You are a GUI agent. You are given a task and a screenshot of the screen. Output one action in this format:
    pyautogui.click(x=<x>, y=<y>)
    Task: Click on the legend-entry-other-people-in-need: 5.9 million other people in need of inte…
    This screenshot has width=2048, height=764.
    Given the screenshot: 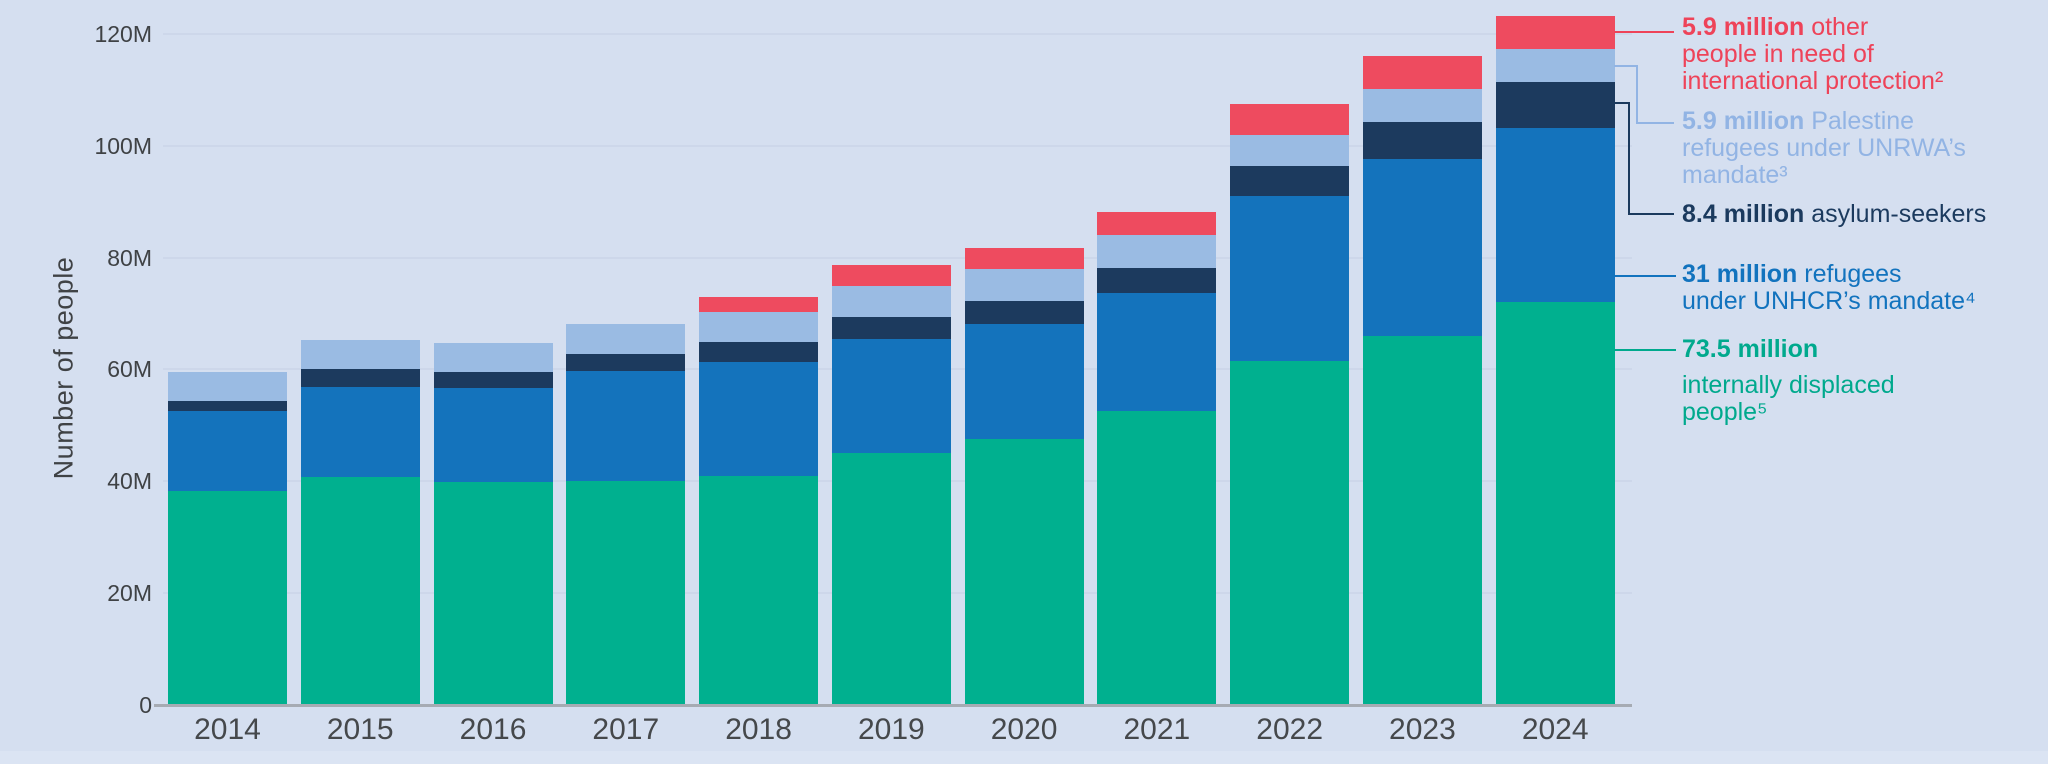 What is the action you would take?
    pyautogui.click(x=1812, y=54)
    